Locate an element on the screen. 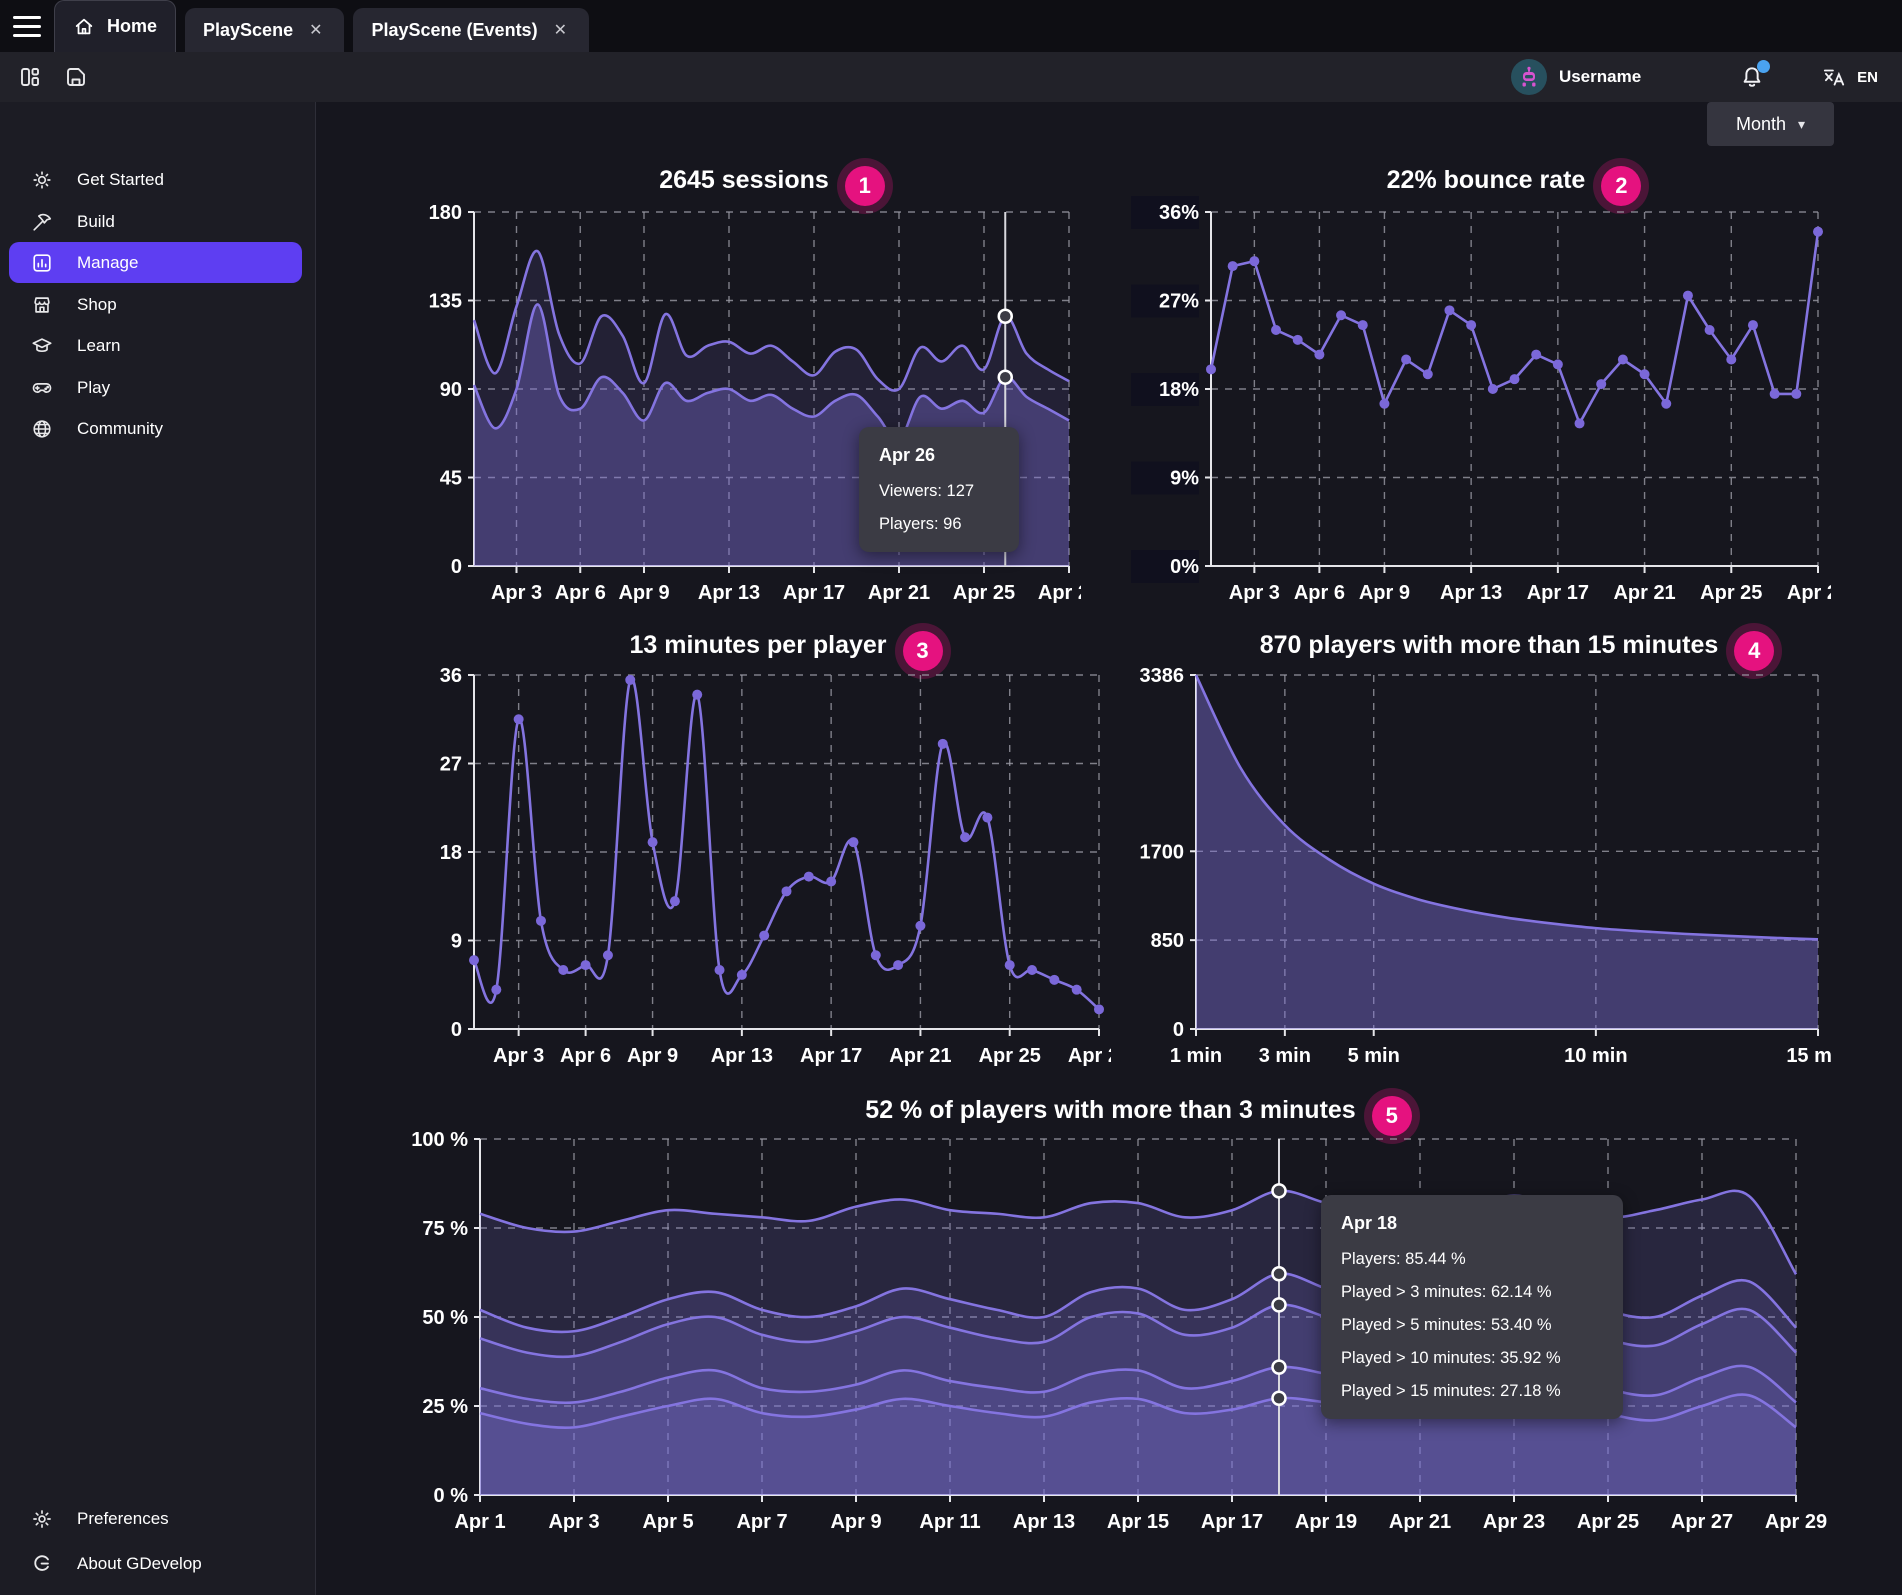 The image size is (1902, 1595). tooltip-row: Played > 3 minutes: 62.14 % is located at coordinates (1446, 1292).